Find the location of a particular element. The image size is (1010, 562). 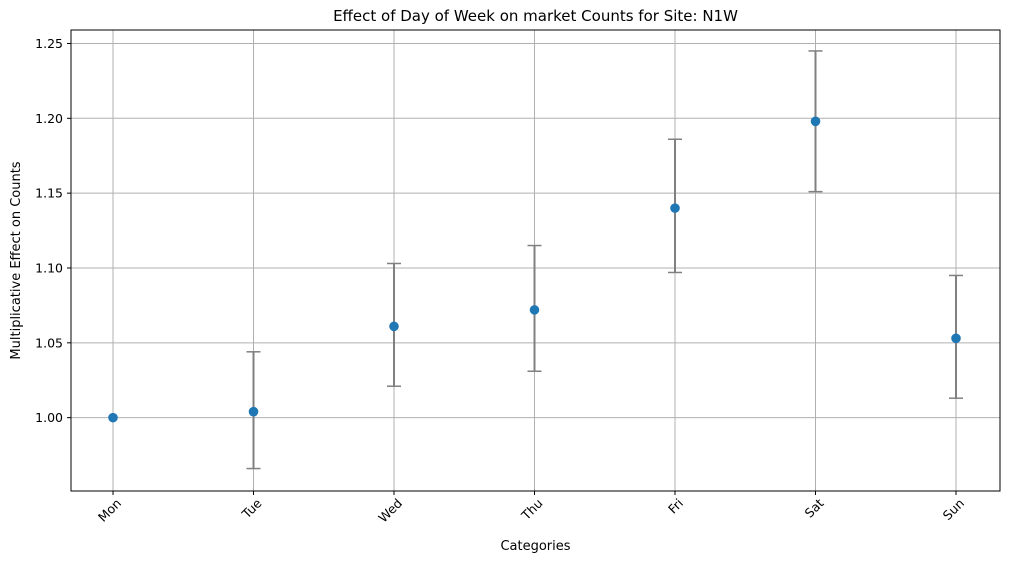

y-tick-label: 1.05 is located at coordinates (49, 342).